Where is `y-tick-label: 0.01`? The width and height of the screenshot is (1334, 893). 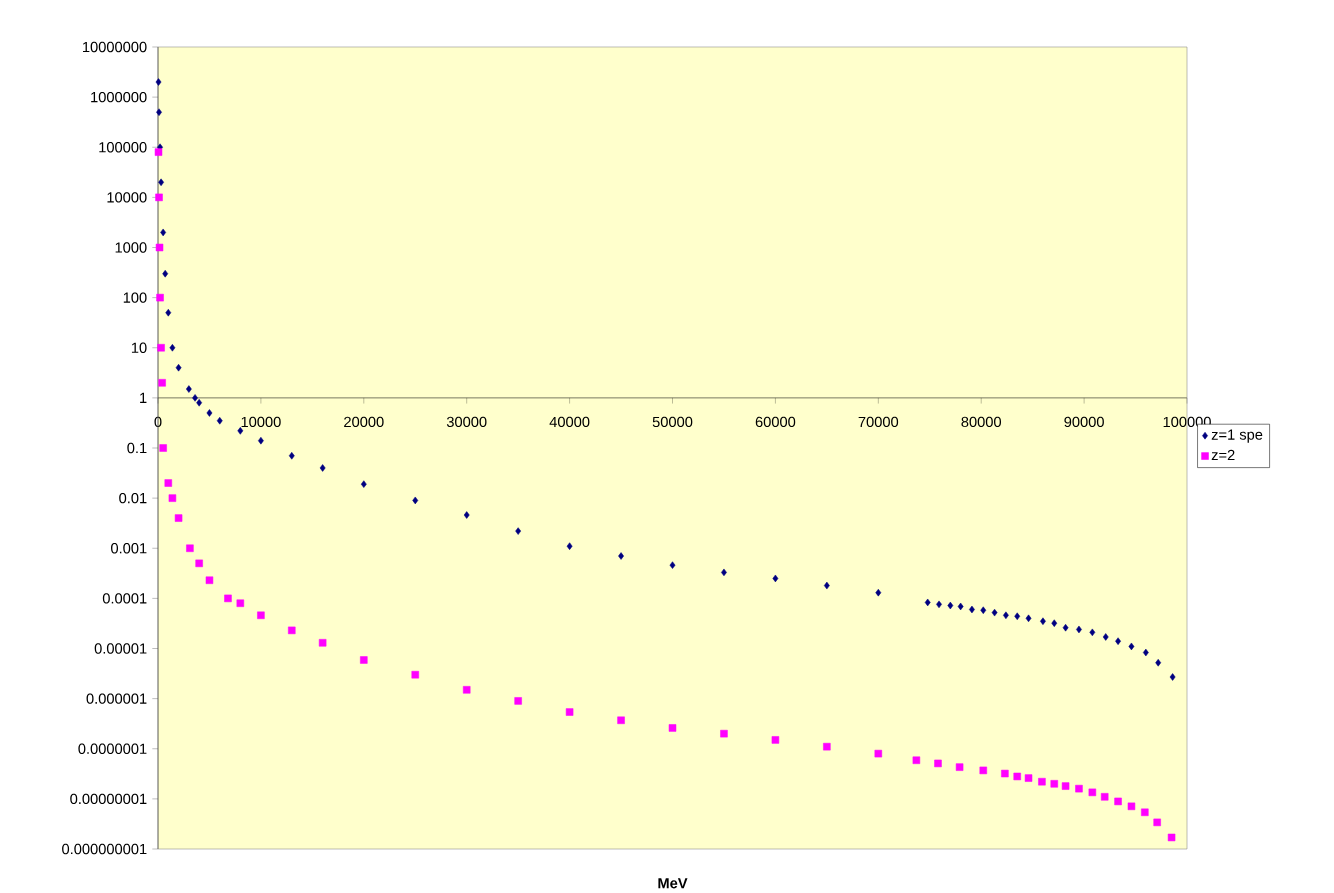 y-tick-label: 0.01 is located at coordinates (133, 498).